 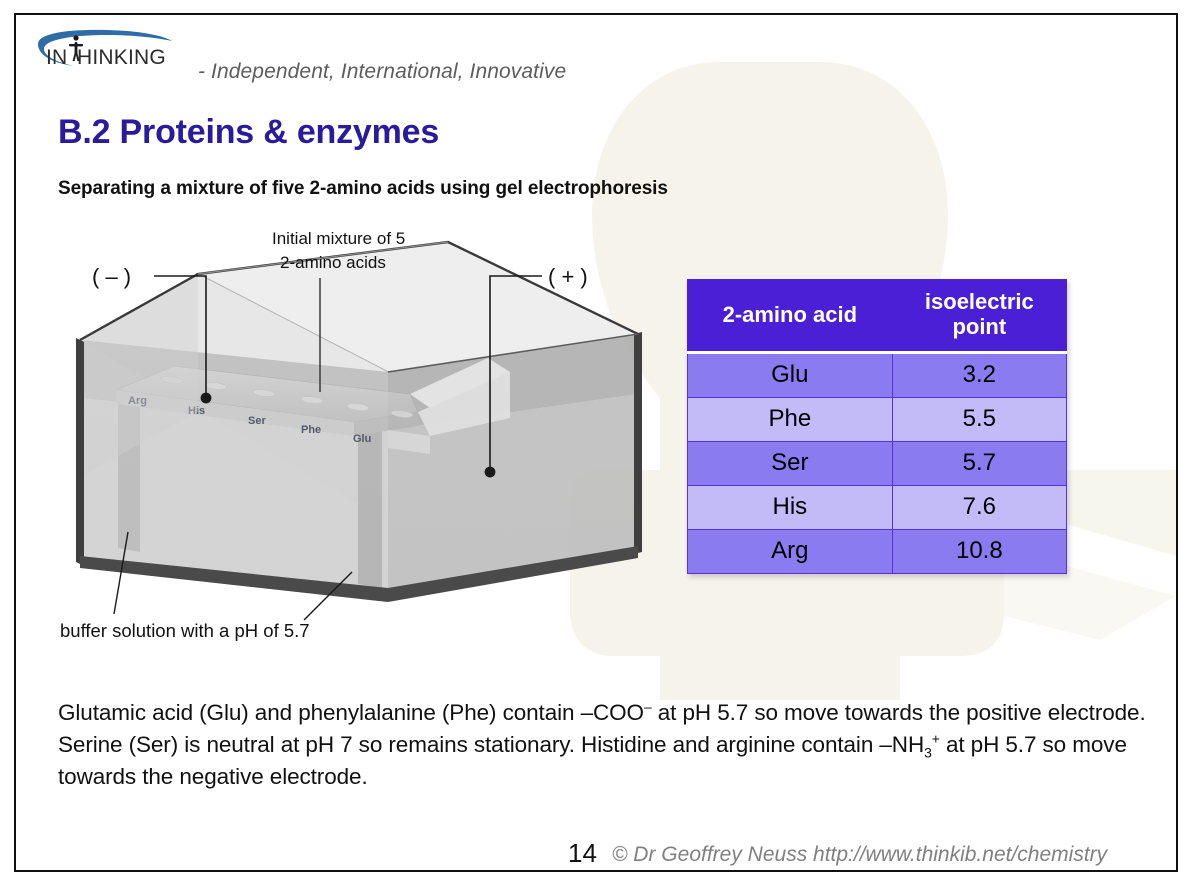 I want to click on page-title: B.2 Proteins & enzymes, so click(x=249, y=132).